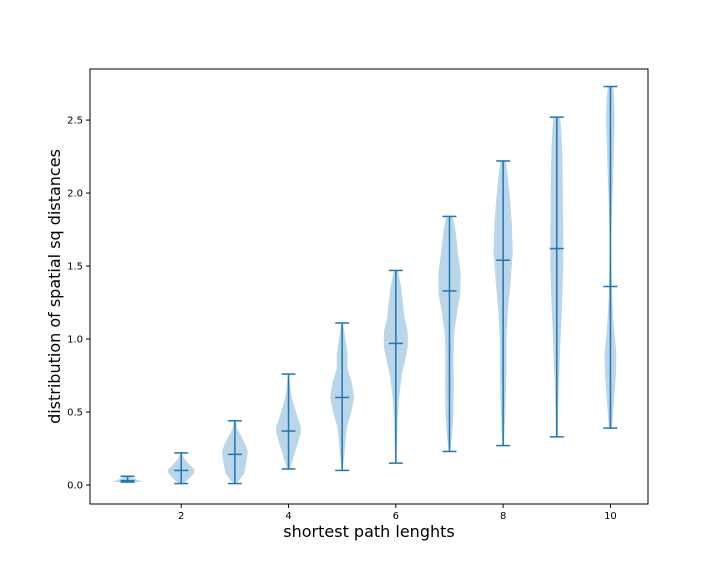 Image resolution: width=720 pixels, height=576 pixels. What do you see at coordinates (75, 121) in the screenshot?
I see `y-tick-label: 2.5` at bounding box center [75, 121].